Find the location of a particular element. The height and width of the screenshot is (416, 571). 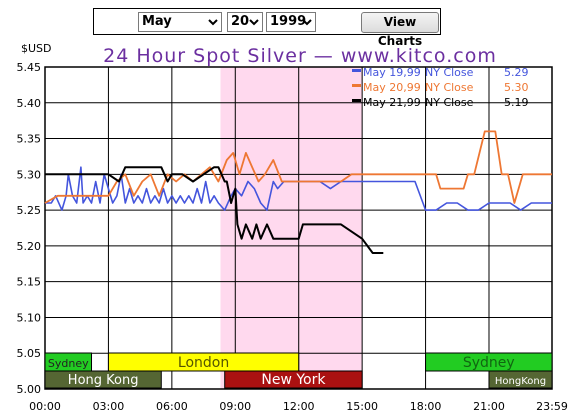

session-label: Hong Kong is located at coordinates (103, 380).